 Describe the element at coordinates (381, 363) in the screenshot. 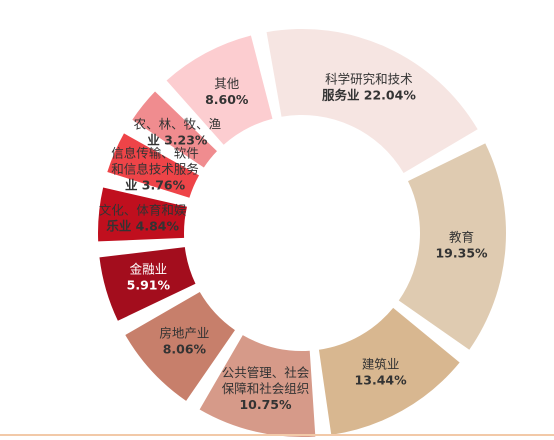

I see `slice-label-line: 建筑业` at that location.